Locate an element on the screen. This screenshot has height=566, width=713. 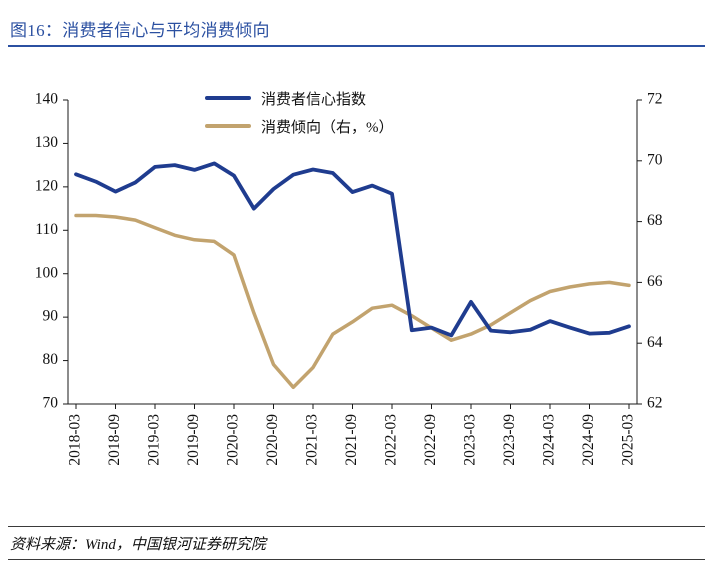
svg-text: 2022-03 is located at coordinates (391, 440).